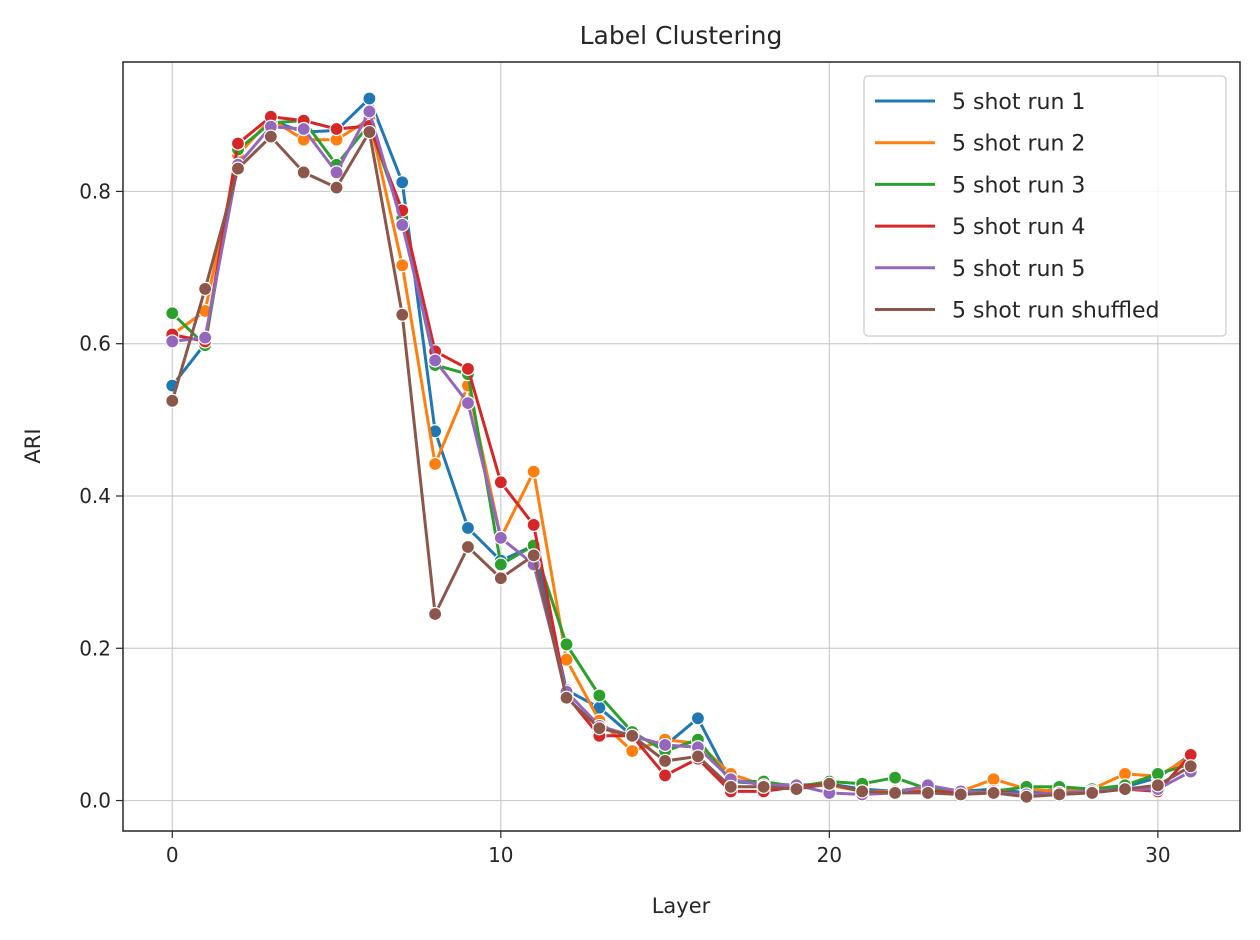 The image size is (1260, 940). I want to click on x-tick-label: 30, so click(1157, 855).